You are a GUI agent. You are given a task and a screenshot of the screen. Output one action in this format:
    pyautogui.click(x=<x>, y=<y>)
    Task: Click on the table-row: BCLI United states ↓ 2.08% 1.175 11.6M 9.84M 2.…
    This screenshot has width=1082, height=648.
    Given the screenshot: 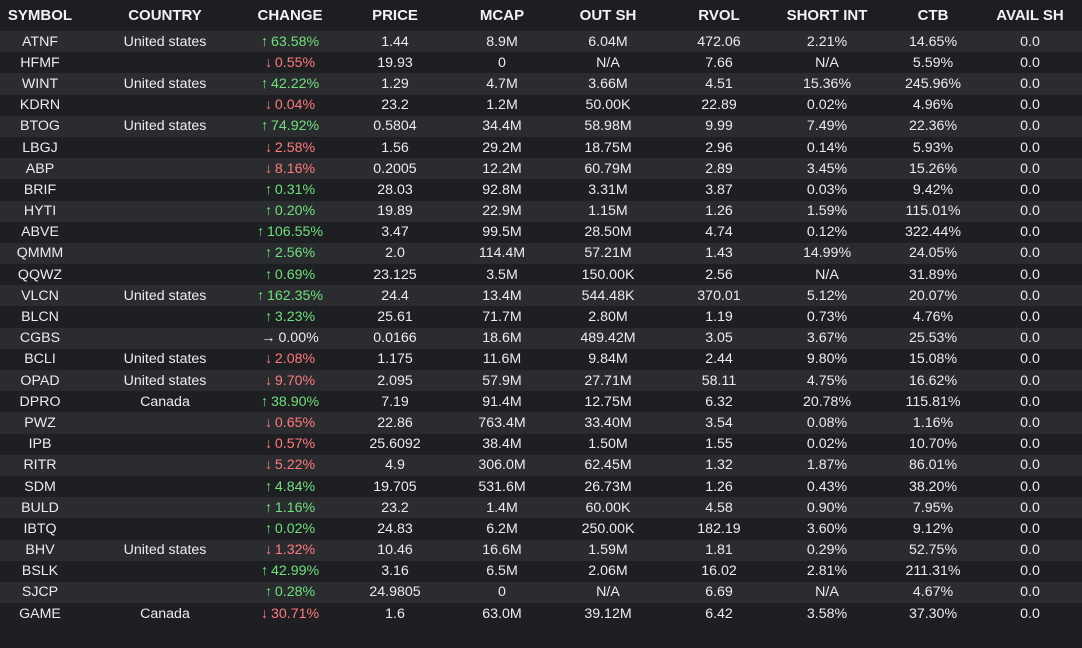 What is the action you would take?
    pyautogui.click(x=541, y=359)
    